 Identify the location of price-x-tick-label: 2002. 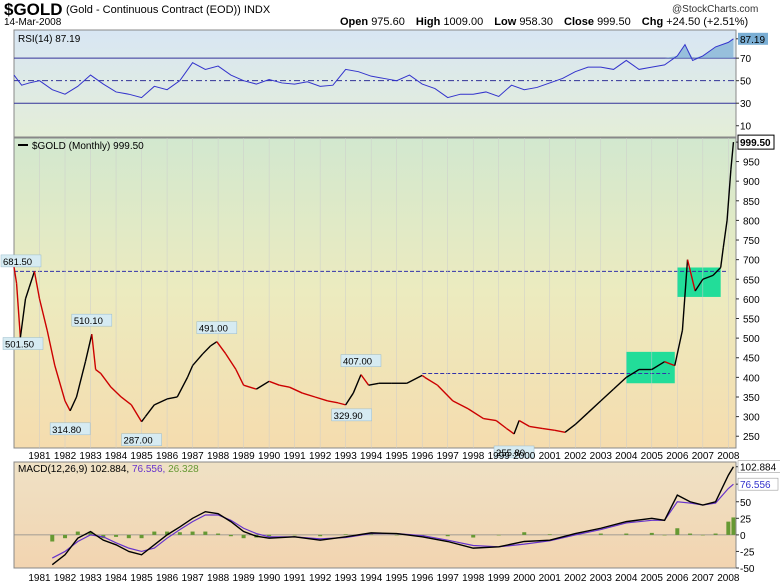
(575, 456).